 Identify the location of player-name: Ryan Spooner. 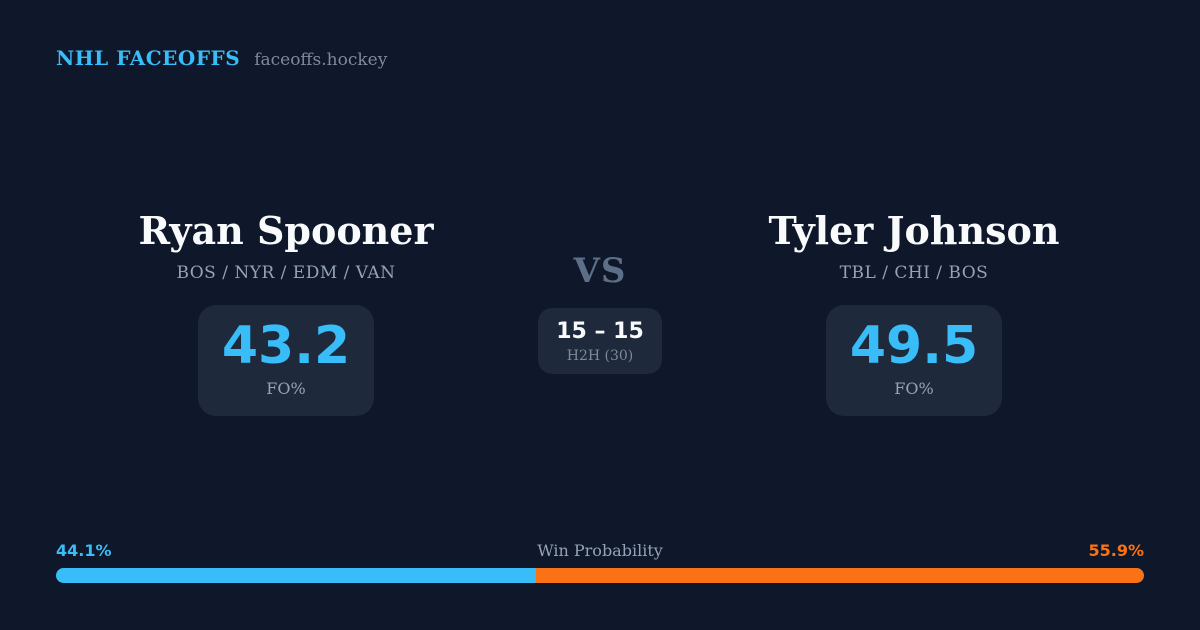
(286, 230).